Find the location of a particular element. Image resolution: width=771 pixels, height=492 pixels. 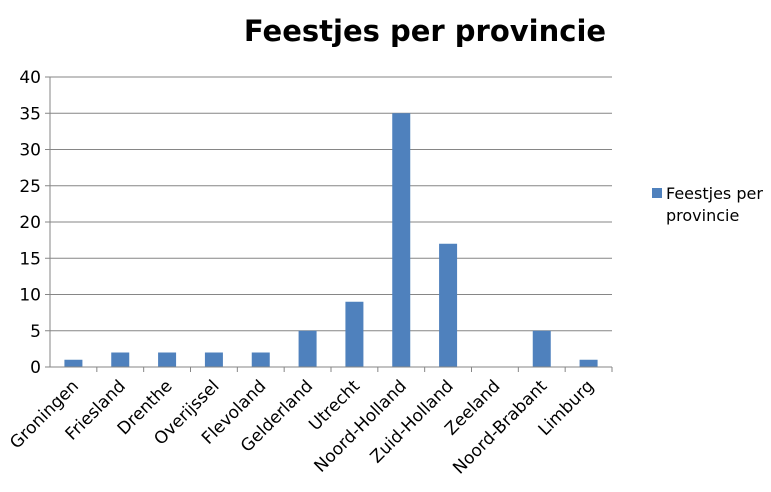

y-tick-label: 35 is located at coordinates (30, 114).